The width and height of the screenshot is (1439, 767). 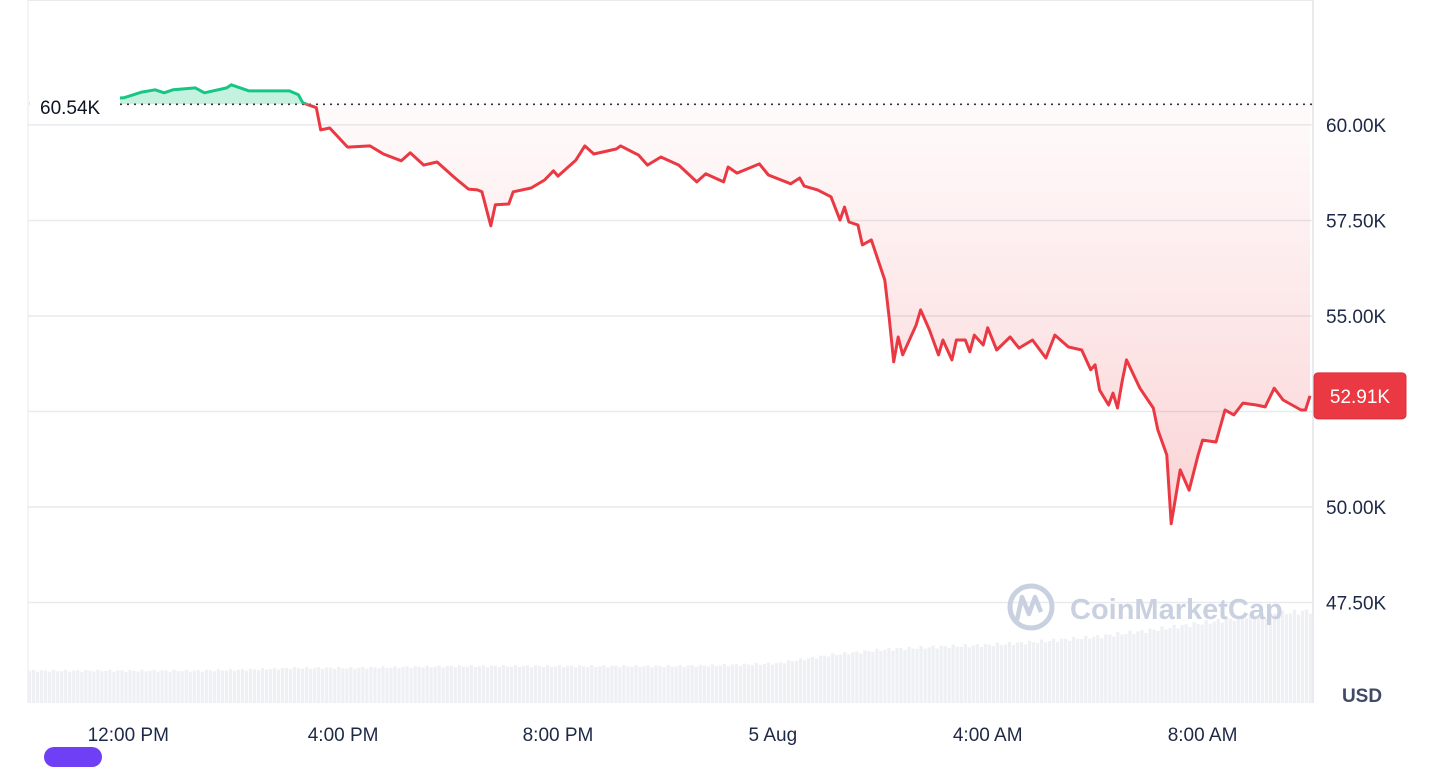 I want to click on current-price: 52.91K, so click(x=1360, y=397).